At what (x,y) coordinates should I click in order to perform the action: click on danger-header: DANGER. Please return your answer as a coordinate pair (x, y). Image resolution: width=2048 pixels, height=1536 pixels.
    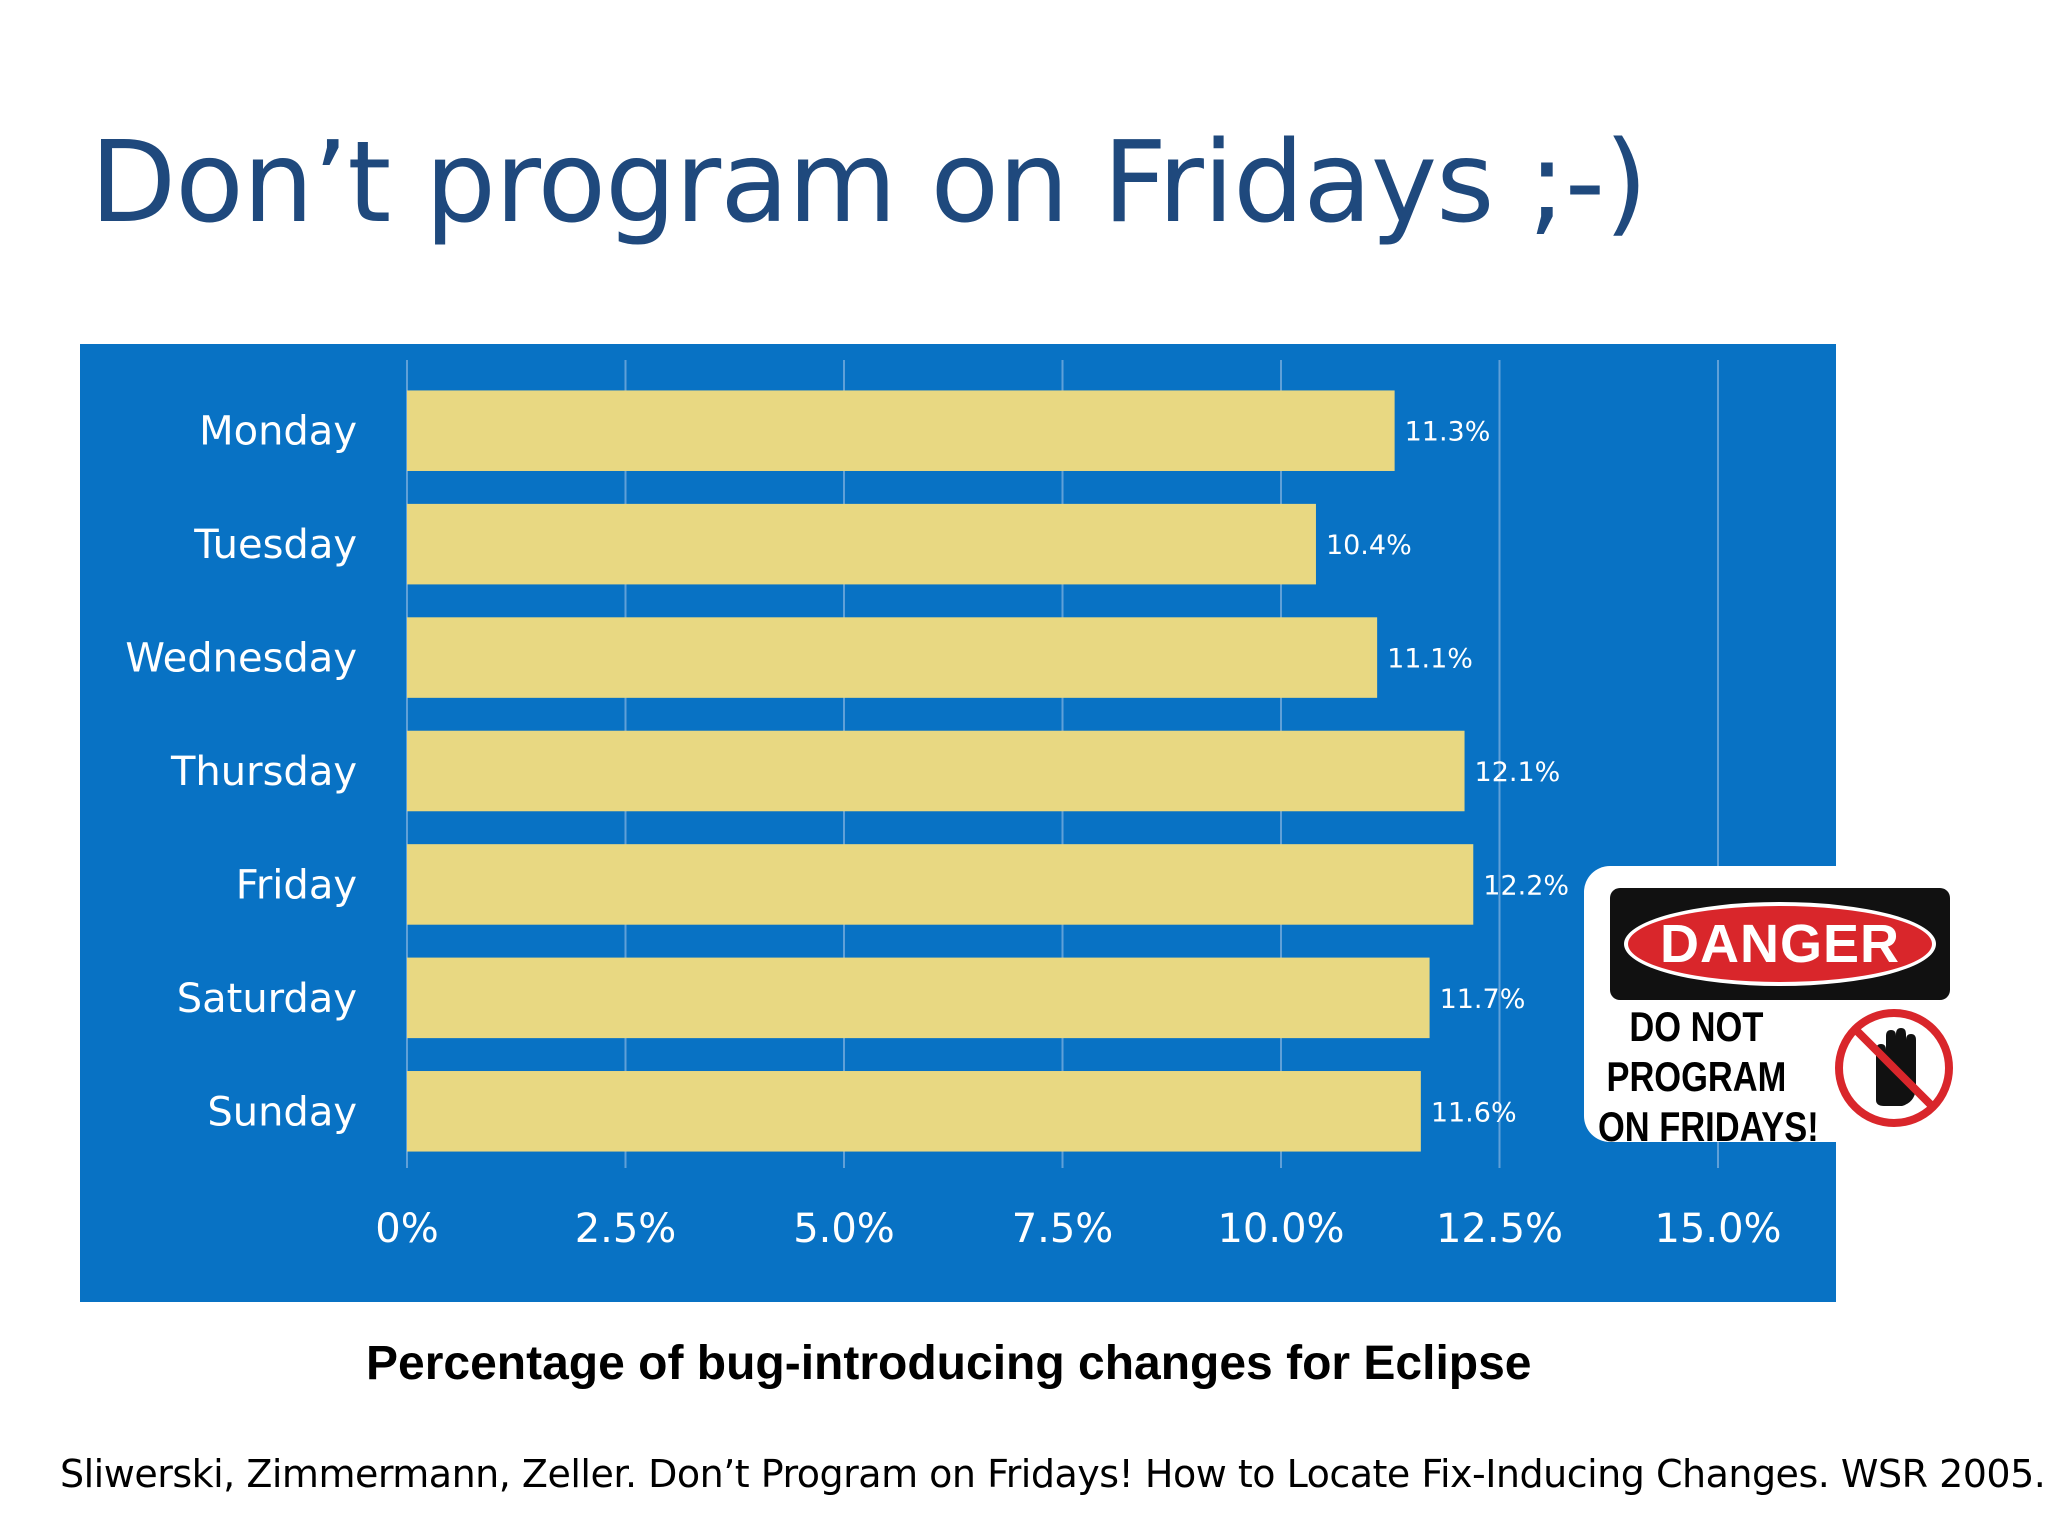
    Looking at the image, I should click on (1780, 944).